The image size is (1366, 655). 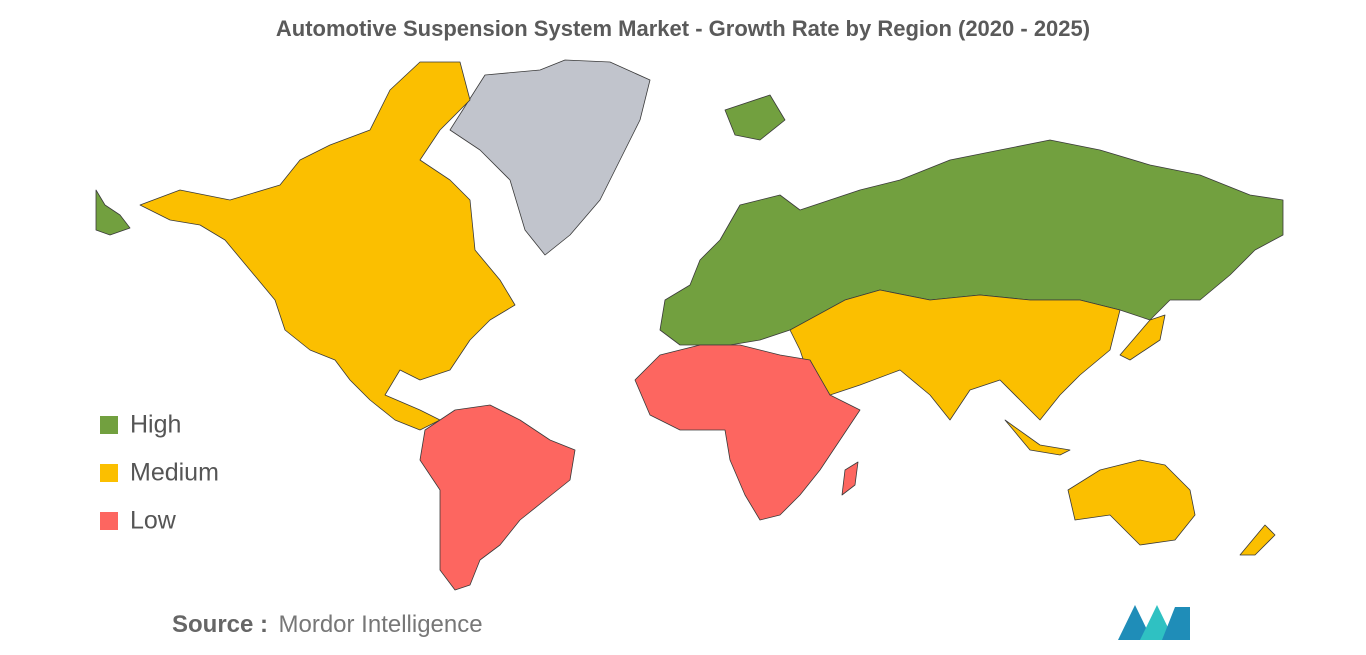 I want to click on logo, so click(x=1154, y=622).